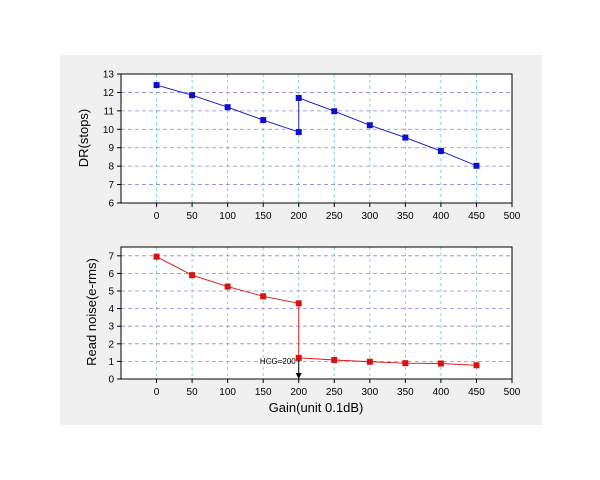 The height and width of the screenshot is (480, 600). I want to click on dr-xtick-label-9: 450, so click(476, 216).